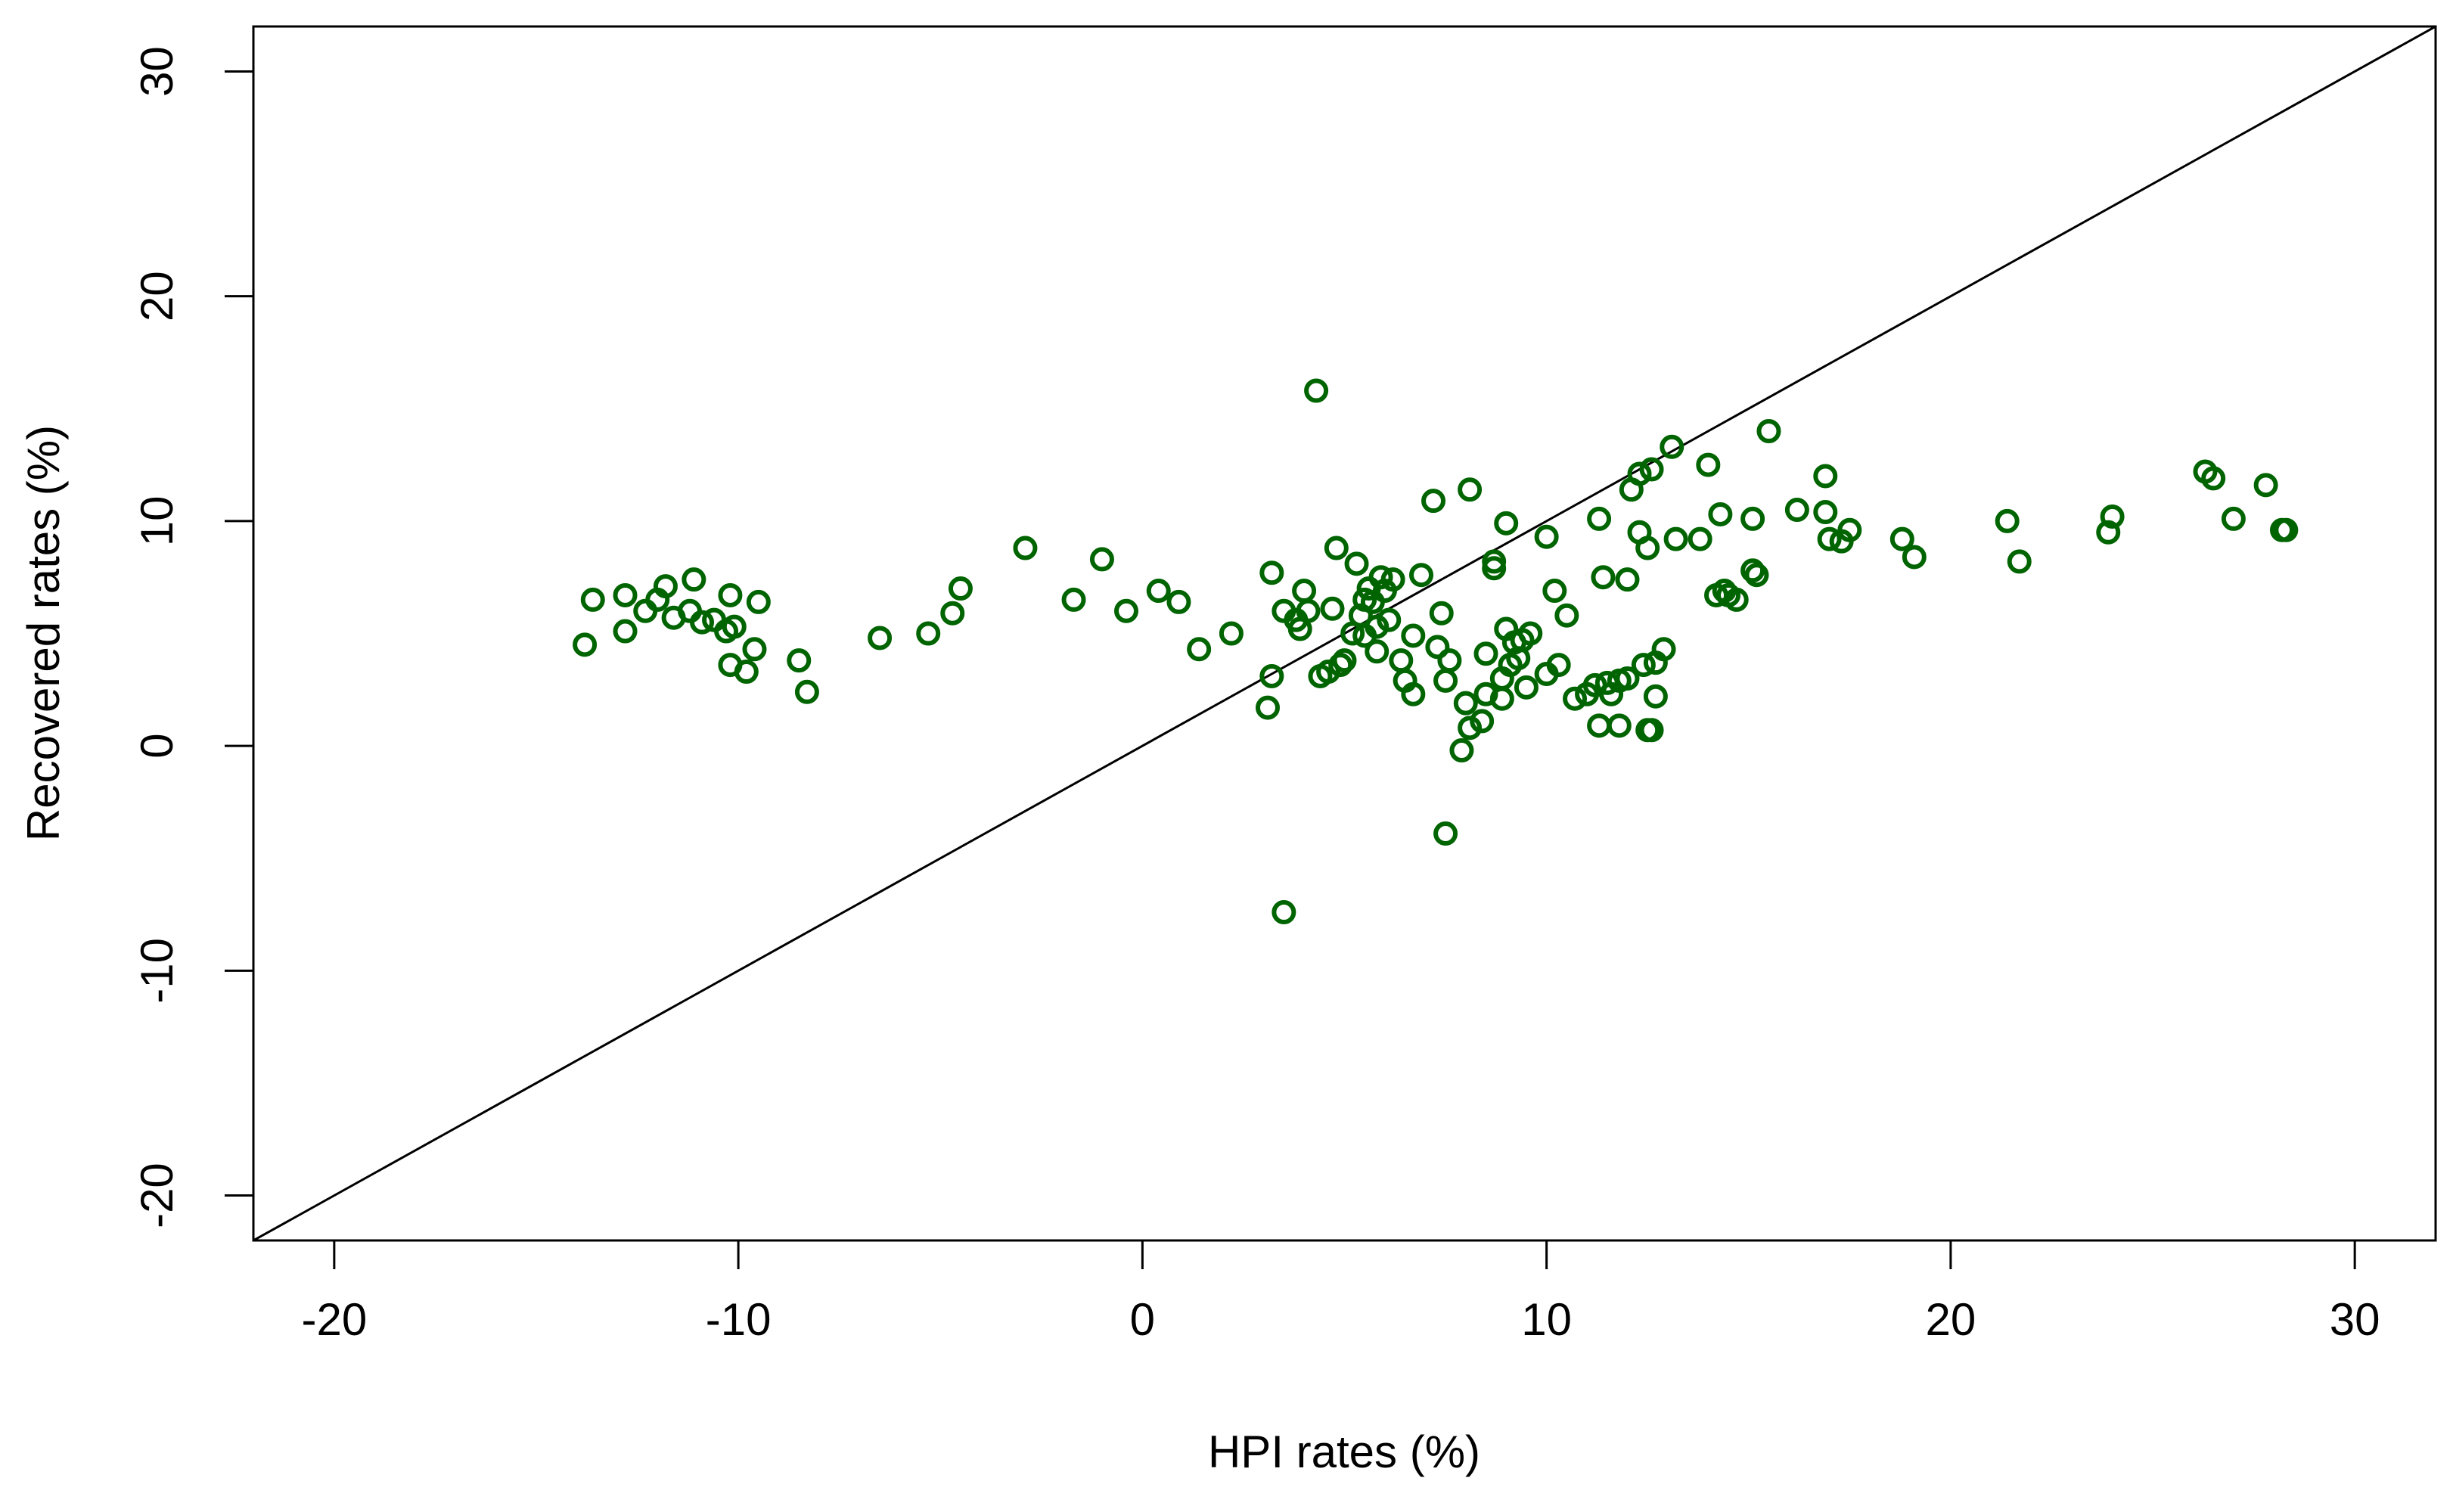 The height and width of the screenshot is (1512, 2453). What do you see at coordinates (2355, 1319) in the screenshot?
I see `x-tick-label: 30` at bounding box center [2355, 1319].